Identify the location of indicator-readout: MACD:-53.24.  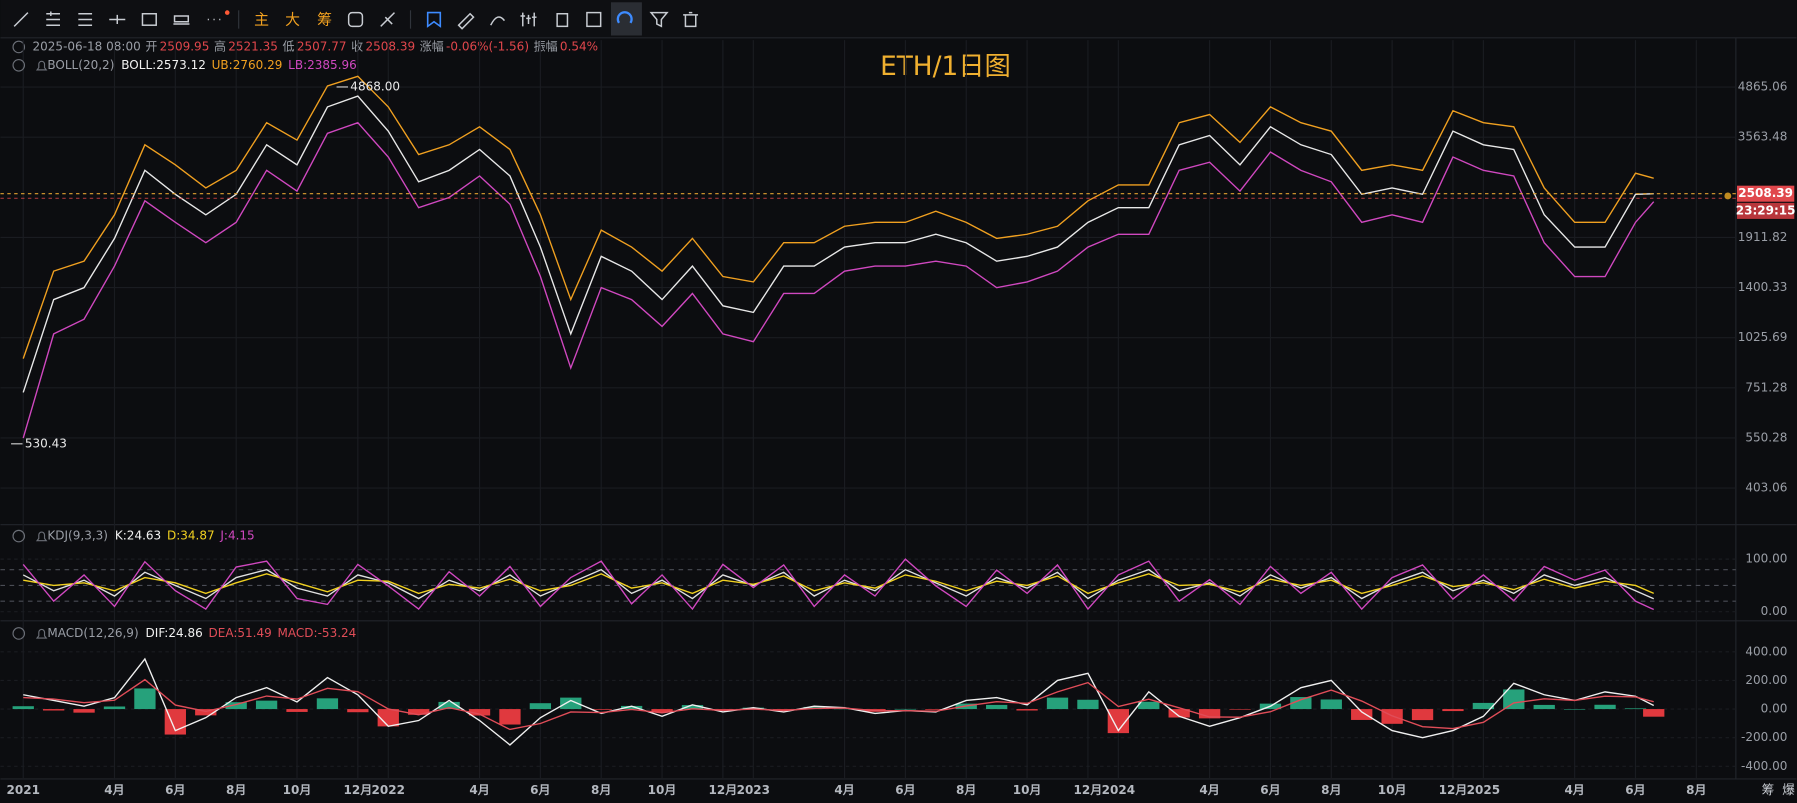
(317, 633).